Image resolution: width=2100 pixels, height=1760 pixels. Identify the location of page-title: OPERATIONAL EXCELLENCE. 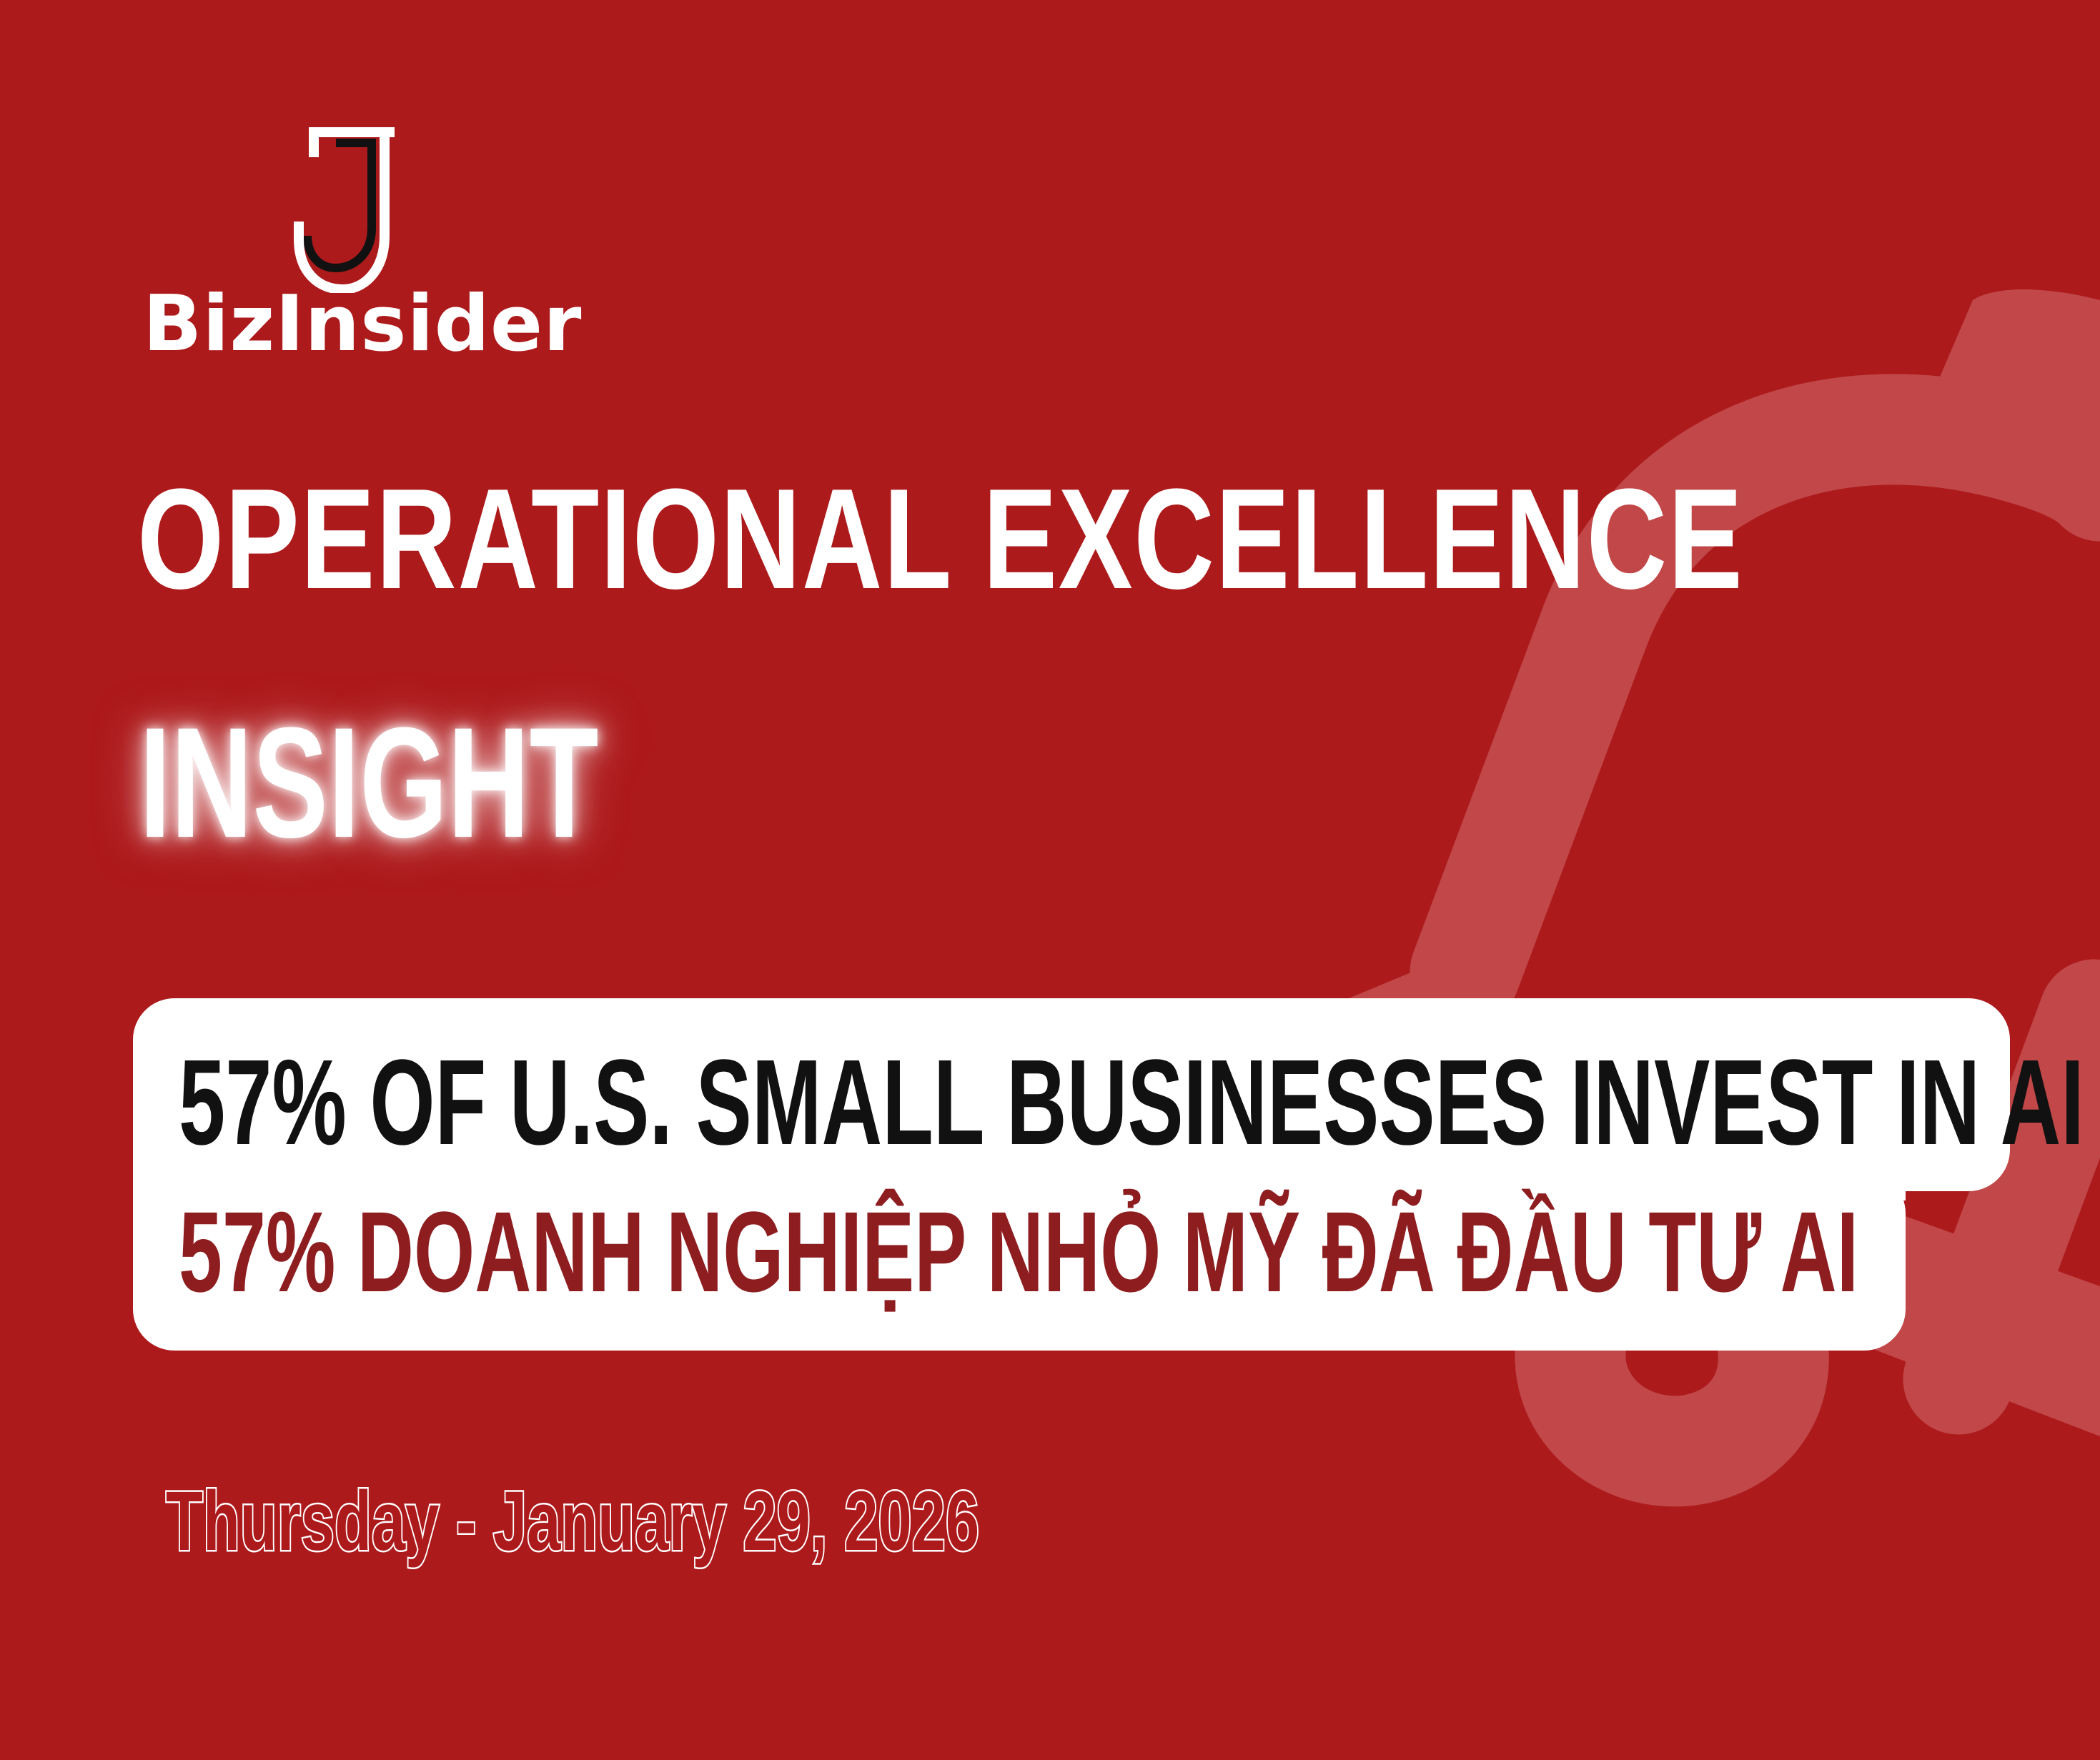
(940, 539).